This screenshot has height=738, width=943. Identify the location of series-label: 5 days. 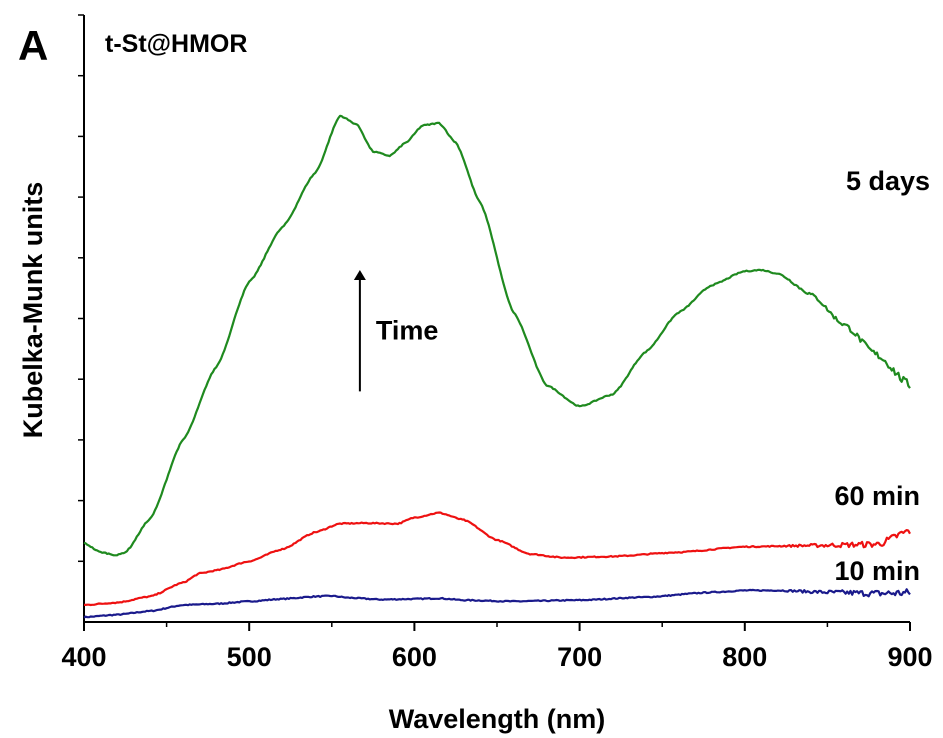
(888, 181).